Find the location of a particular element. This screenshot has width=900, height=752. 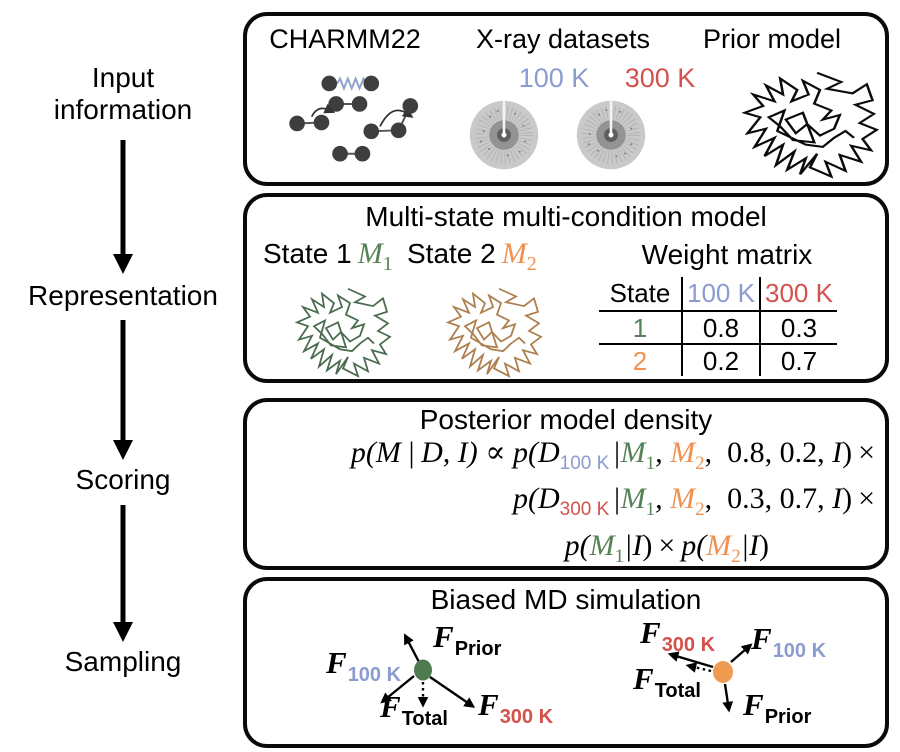

force-arrow-300k-right is located at coordinates (690, 660).